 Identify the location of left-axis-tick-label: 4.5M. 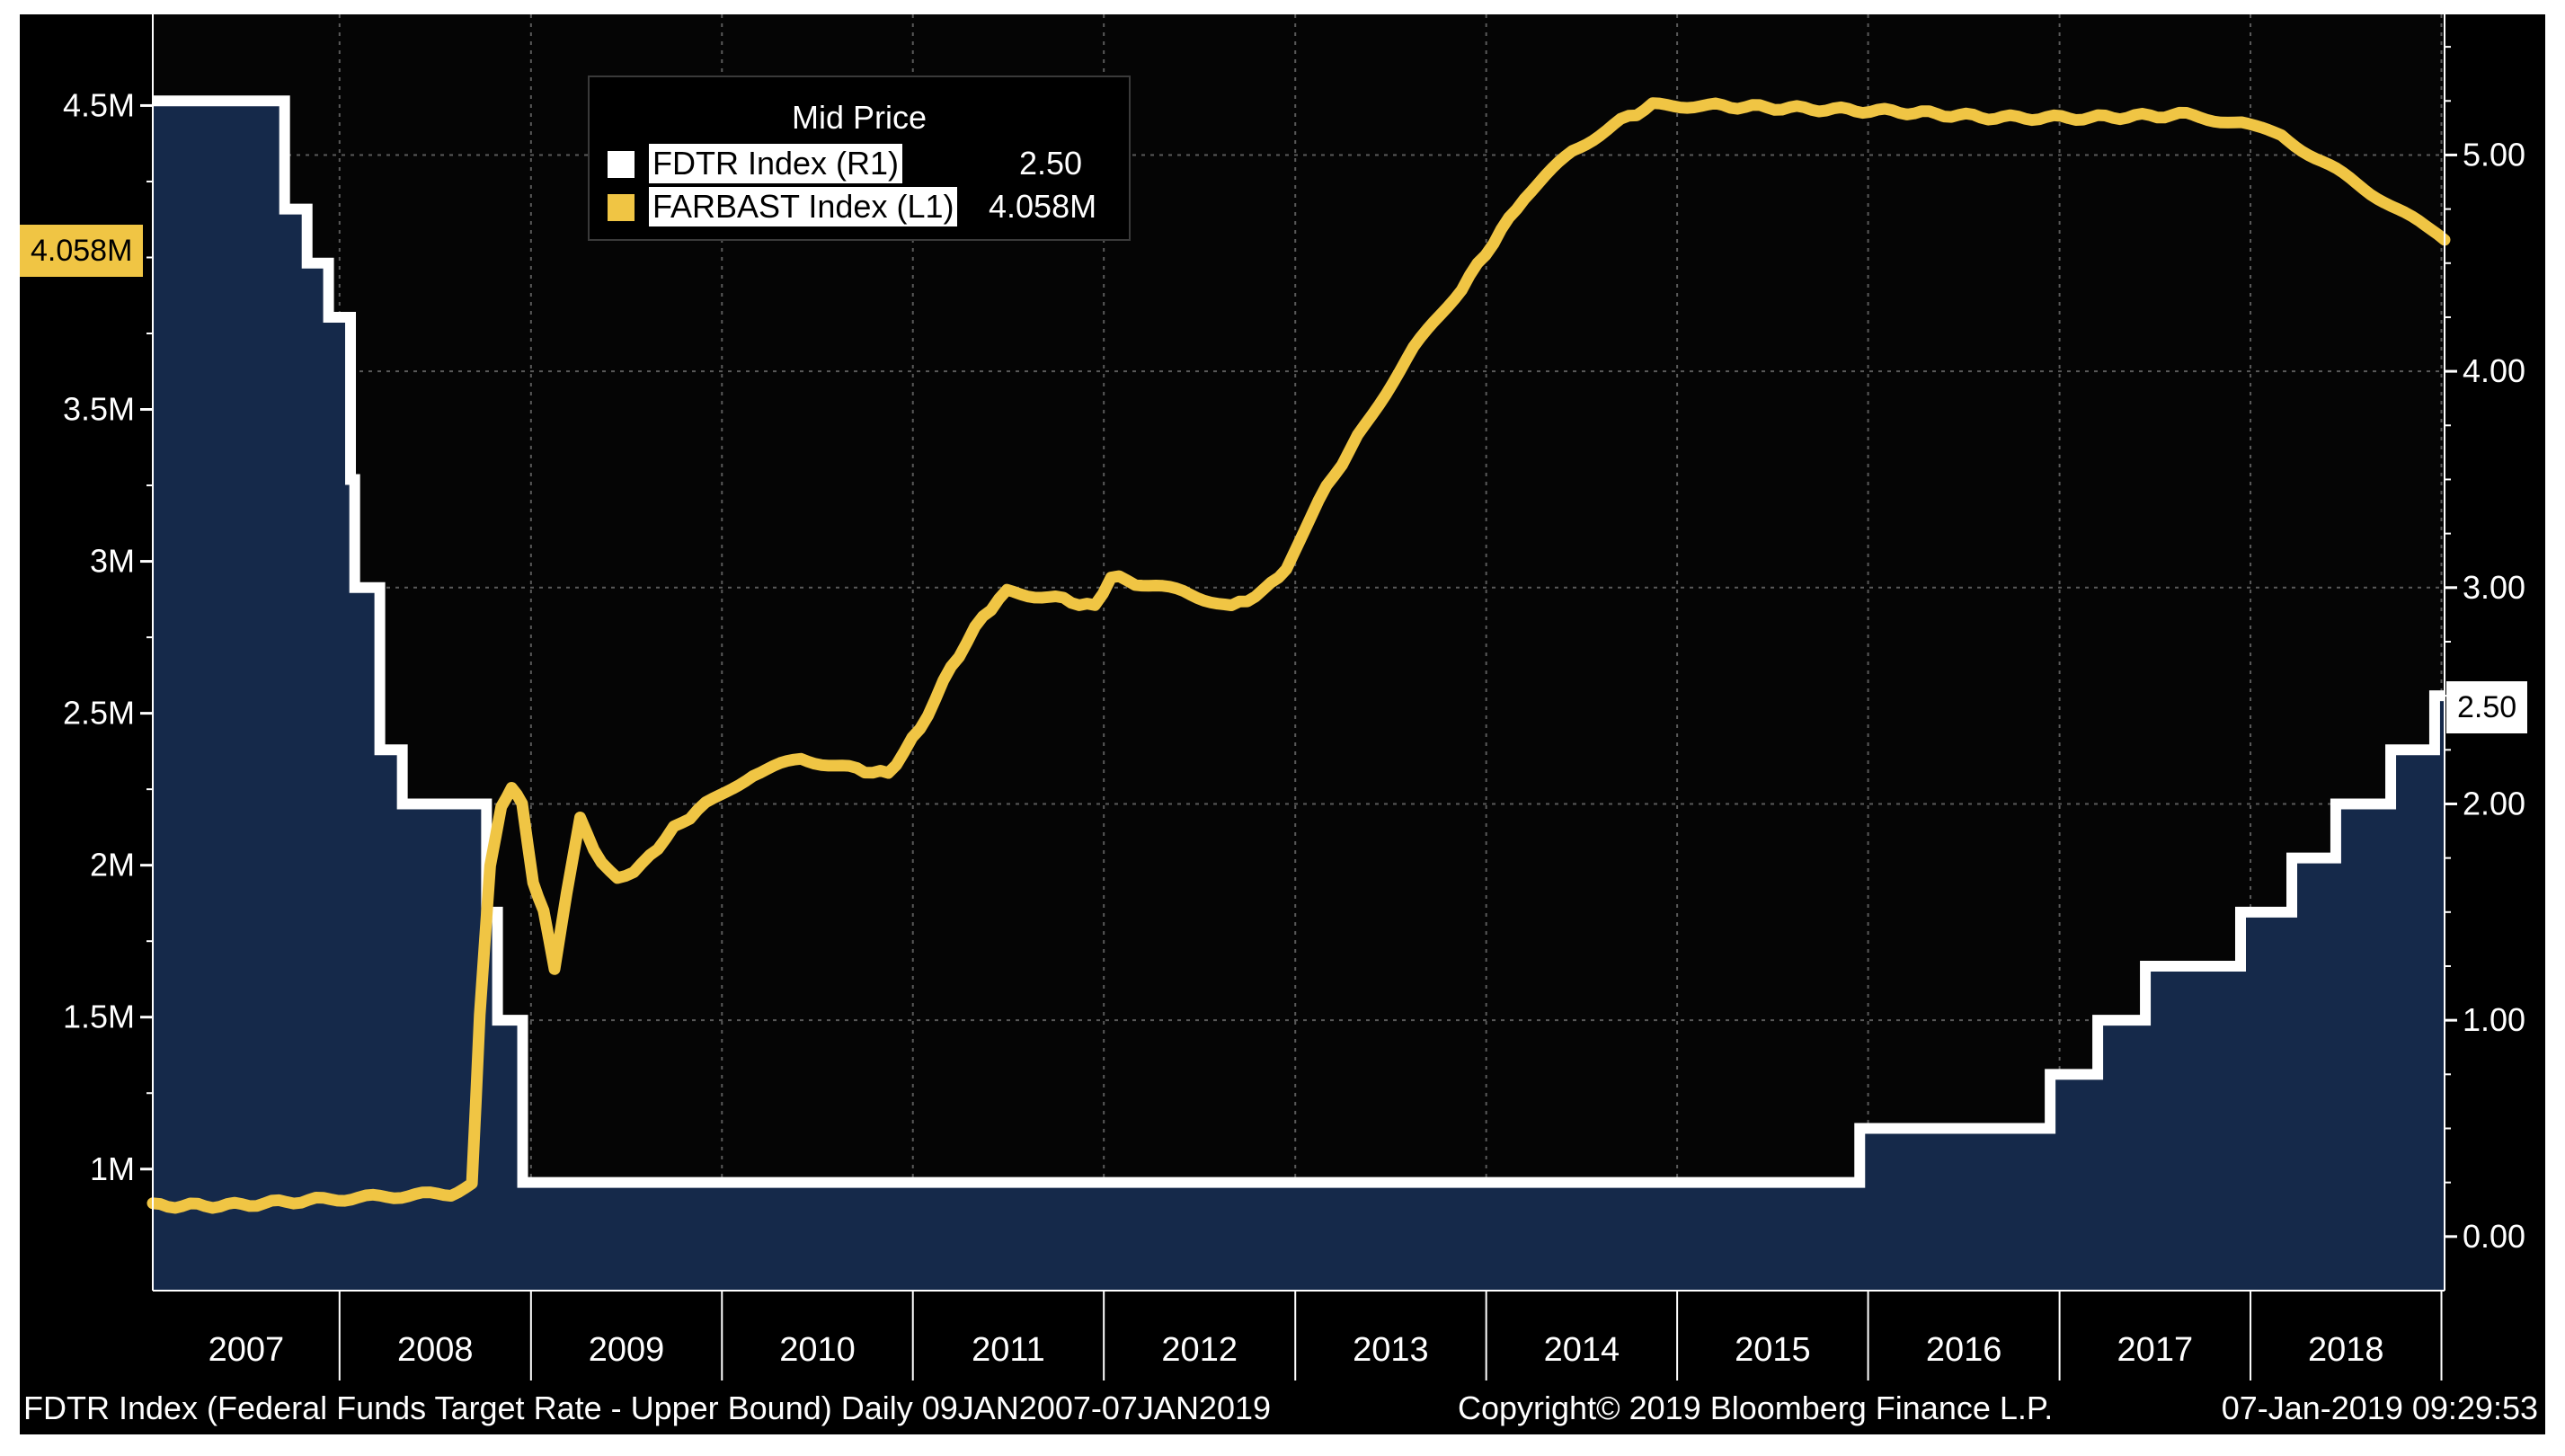
(99, 104).